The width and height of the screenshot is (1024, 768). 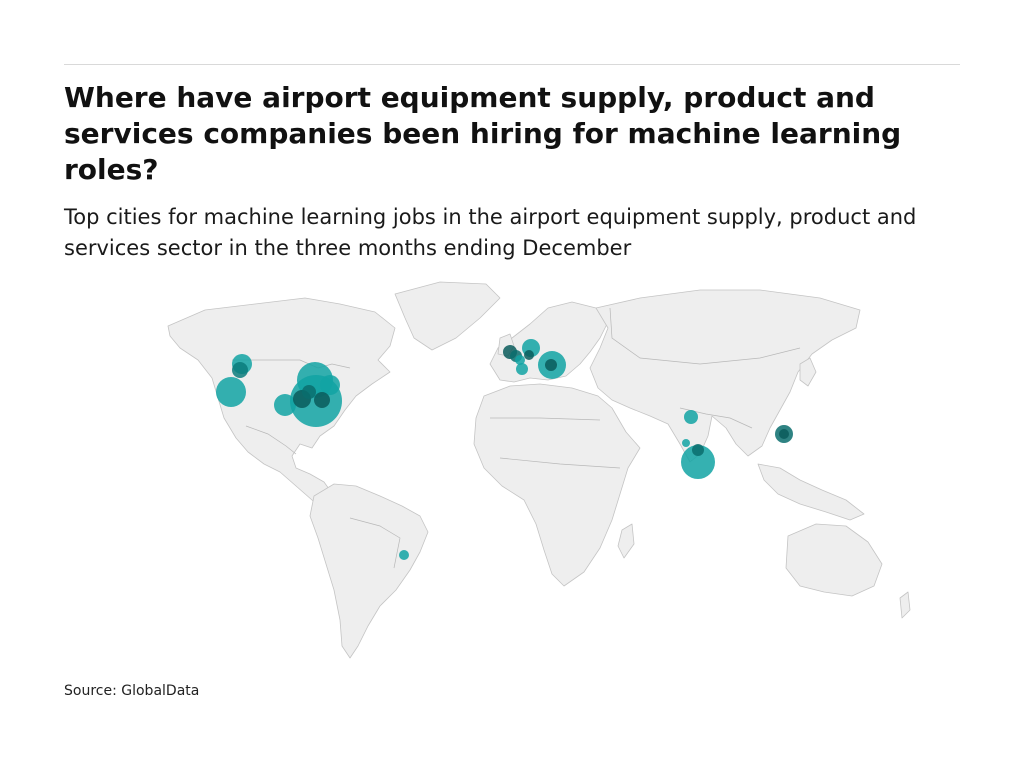 I want to click on source-note: Source: GlobalData, so click(x=132, y=691).